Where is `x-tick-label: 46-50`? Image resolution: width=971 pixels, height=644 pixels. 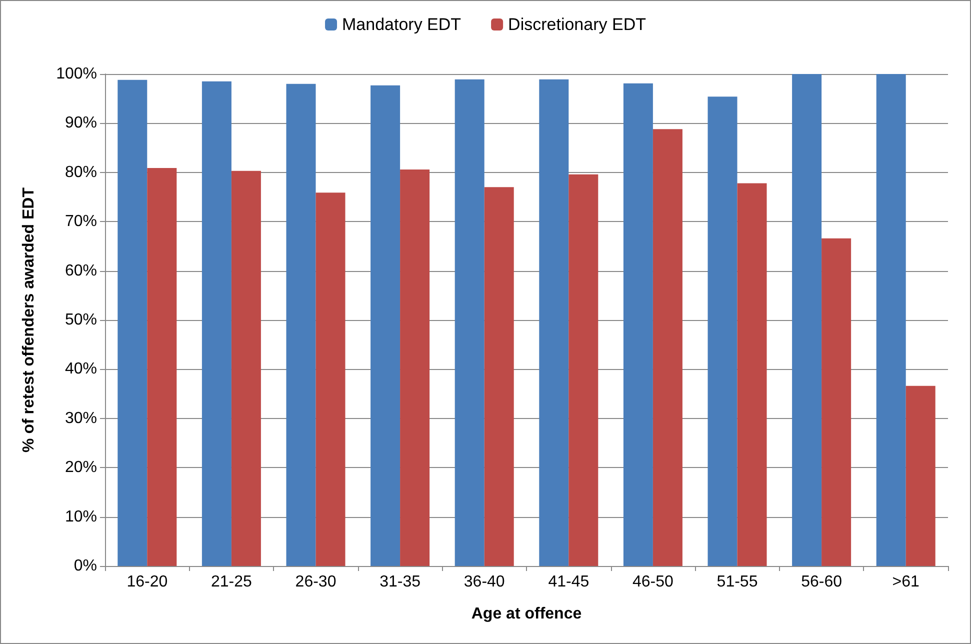 x-tick-label: 46-50 is located at coordinates (653, 582).